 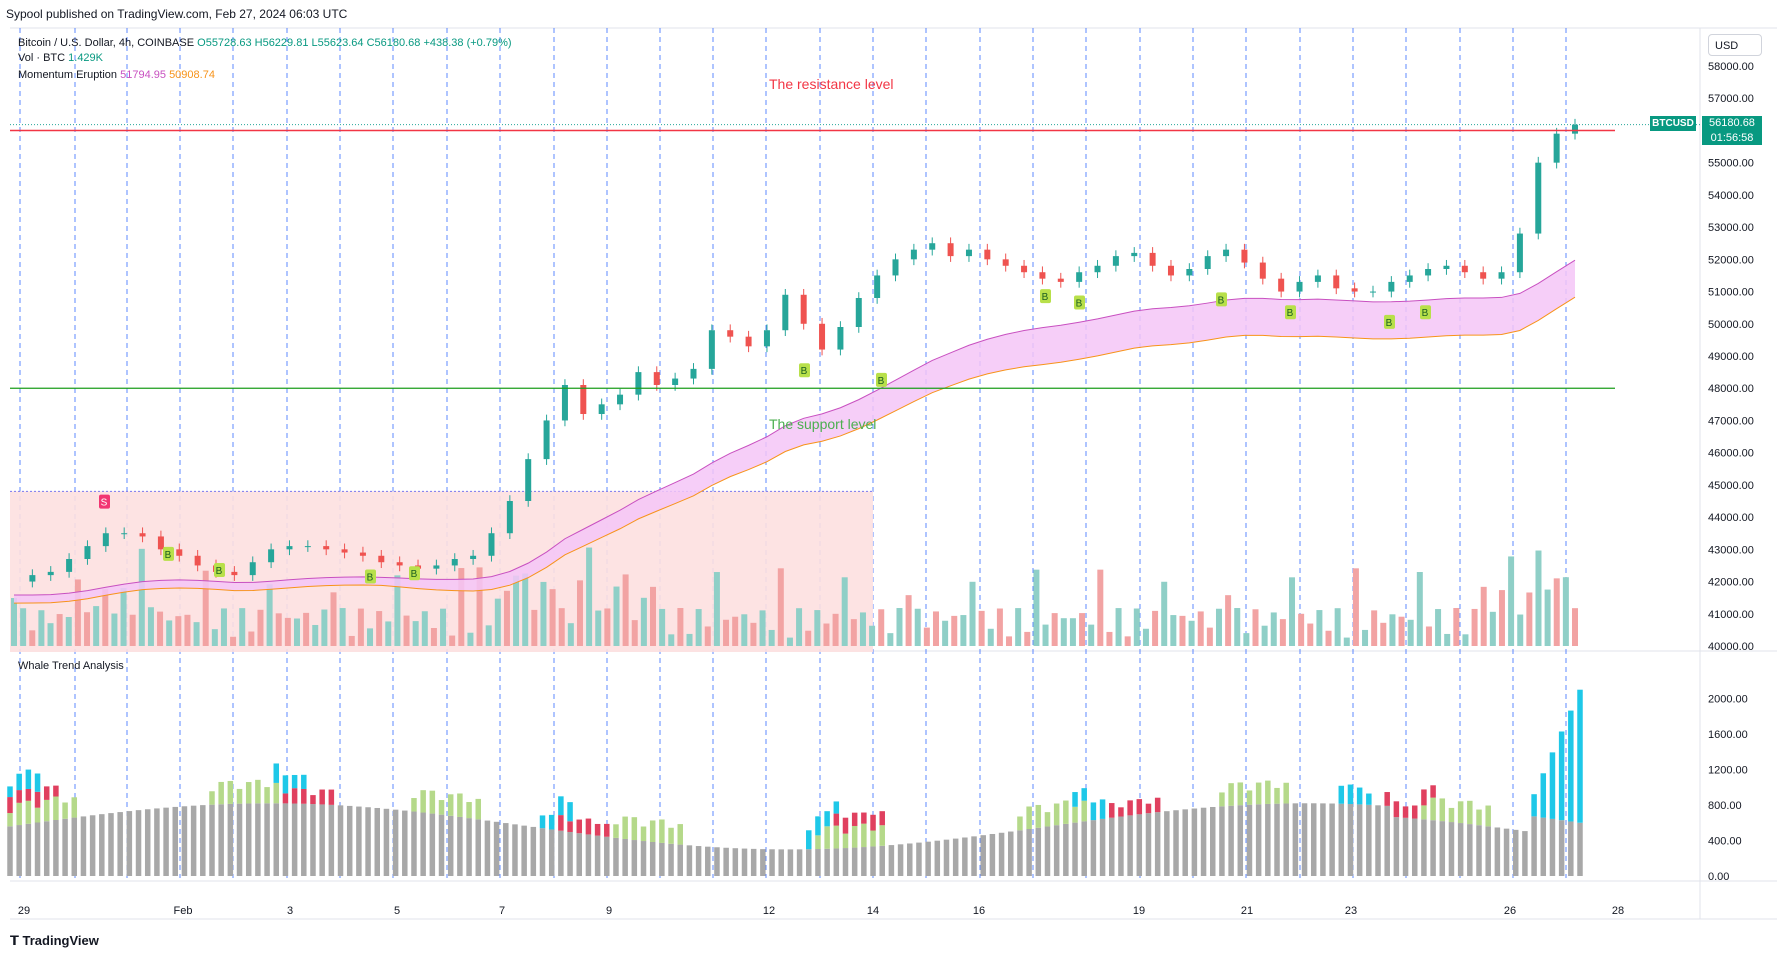 What do you see at coordinates (1735, 45) in the screenshot?
I see `currency-button: USD` at bounding box center [1735, 45].